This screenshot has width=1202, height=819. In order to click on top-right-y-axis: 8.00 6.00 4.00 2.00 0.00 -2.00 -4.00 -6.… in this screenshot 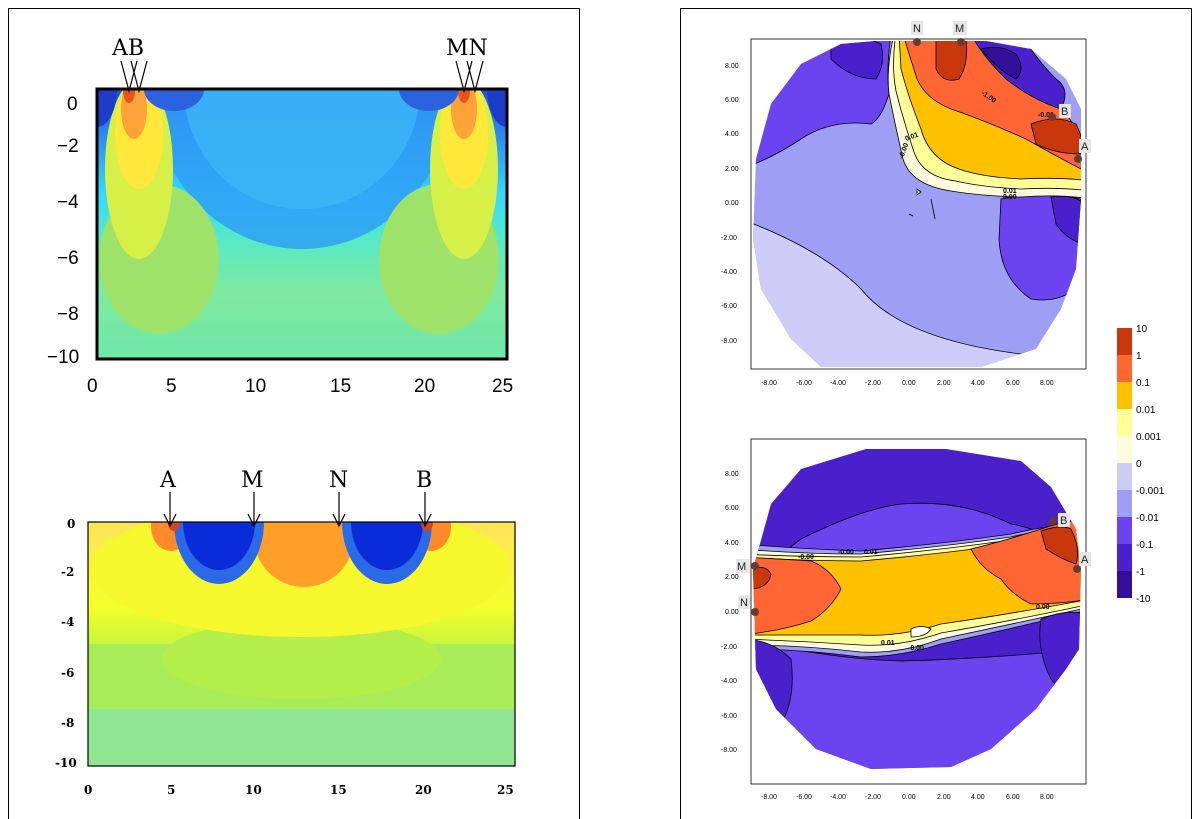, I will do `click(730, 204)`.